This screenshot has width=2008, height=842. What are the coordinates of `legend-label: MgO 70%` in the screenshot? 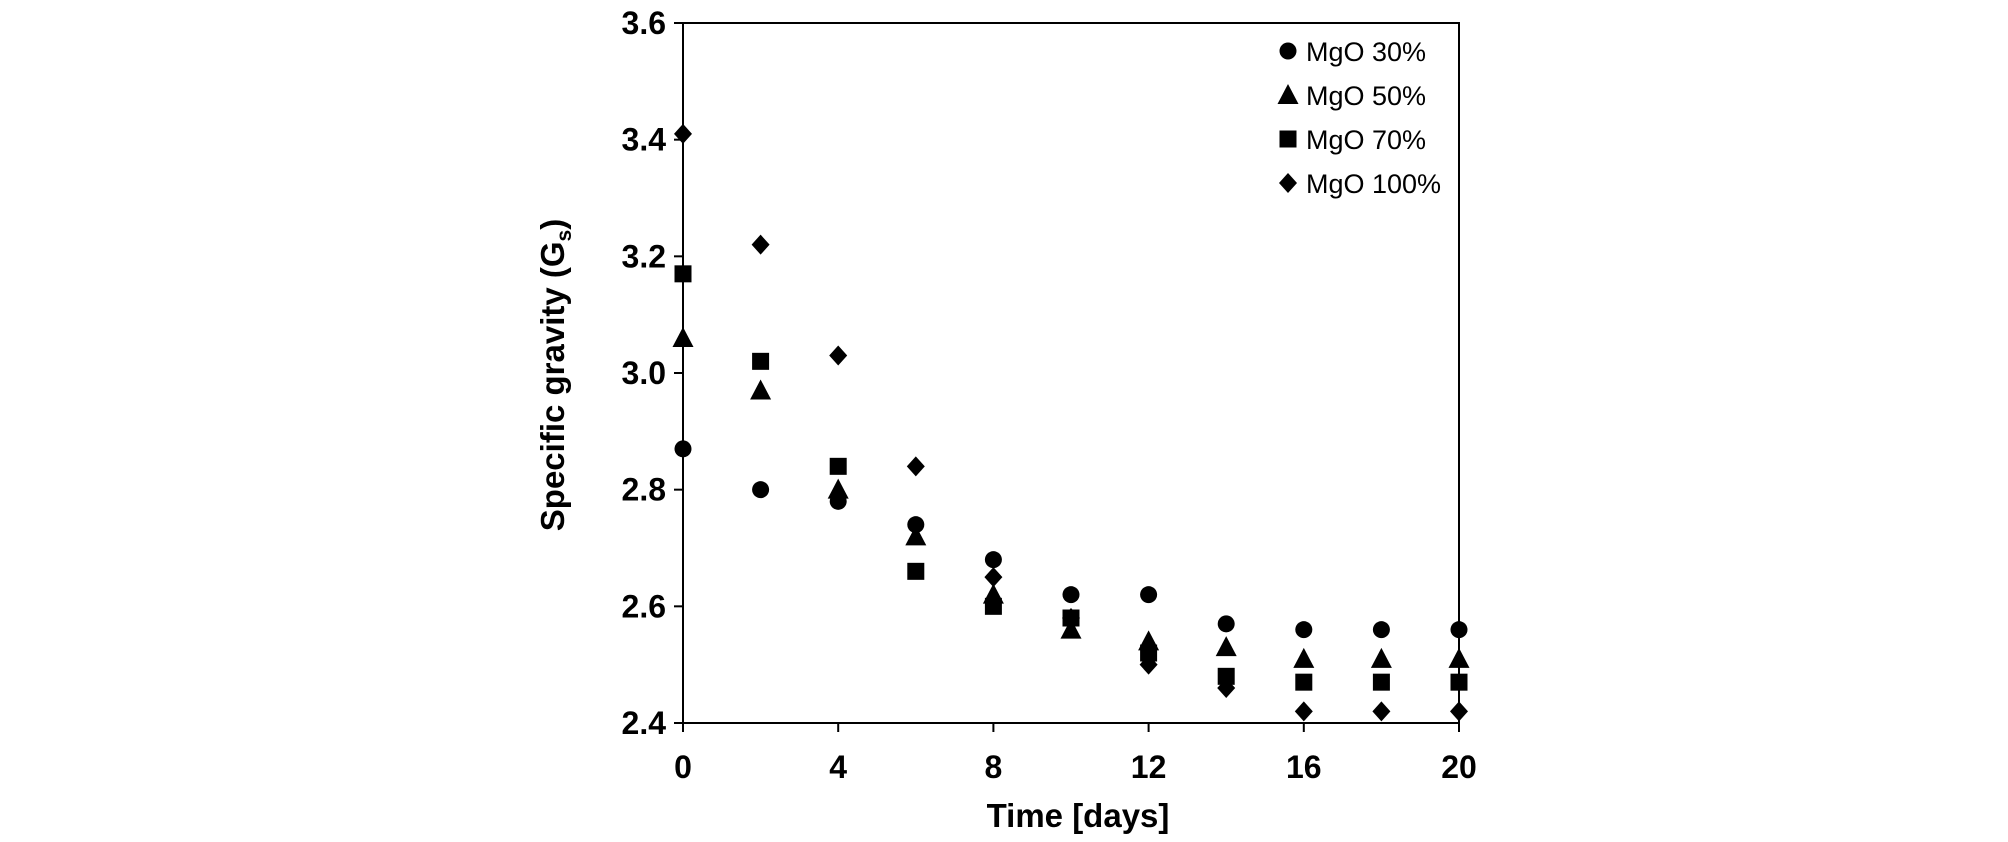 It's located at (1366, 140).